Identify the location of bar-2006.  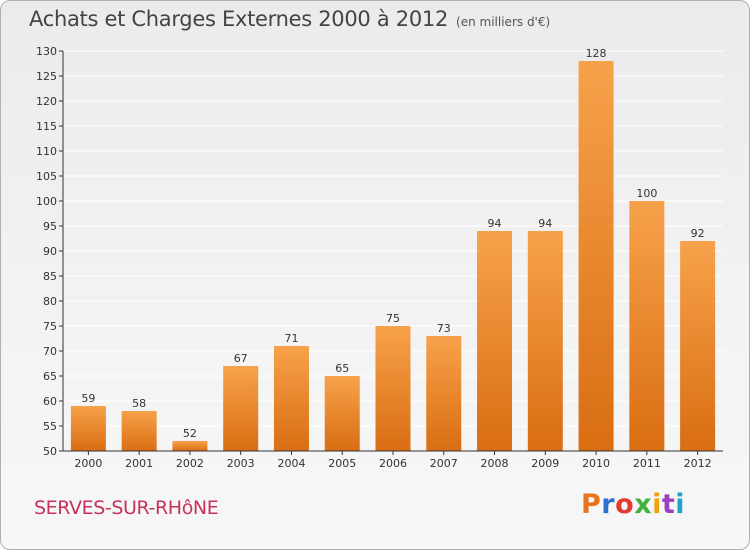
(393, 388).